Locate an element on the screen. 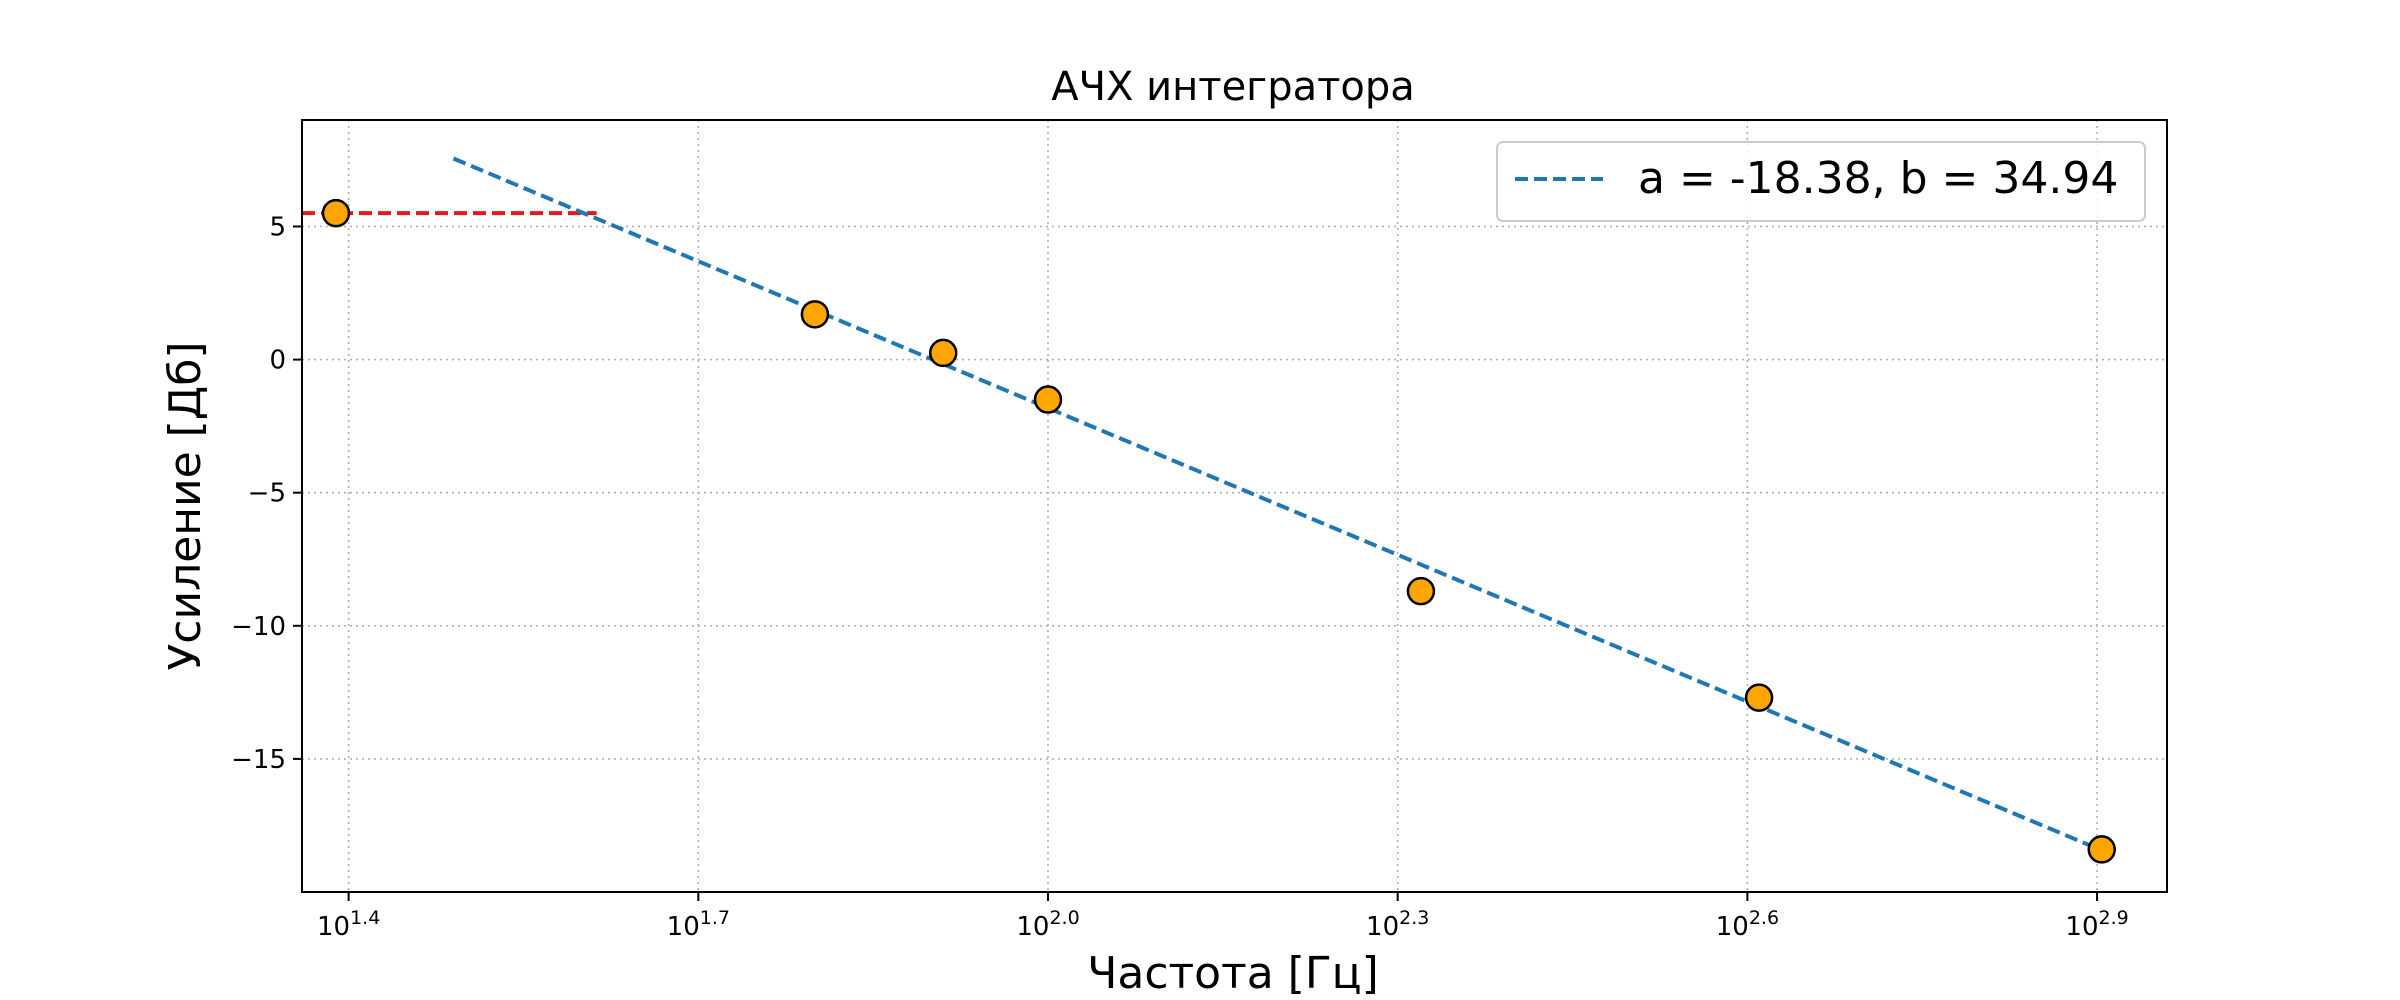 The height and width of the screenshot is (1000, 2400). y-tick-label: −15 is located at coordinates (258, 760).